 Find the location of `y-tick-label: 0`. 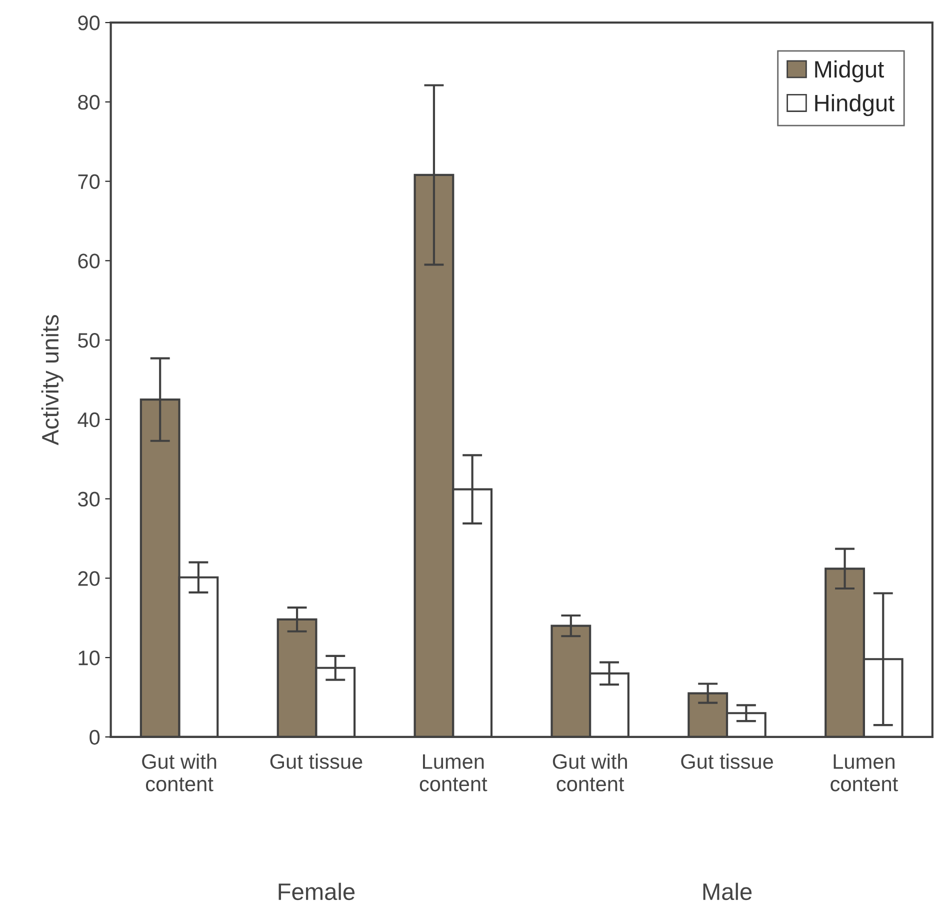

y-tick-label: 0 is located at coordinates (95, 737).